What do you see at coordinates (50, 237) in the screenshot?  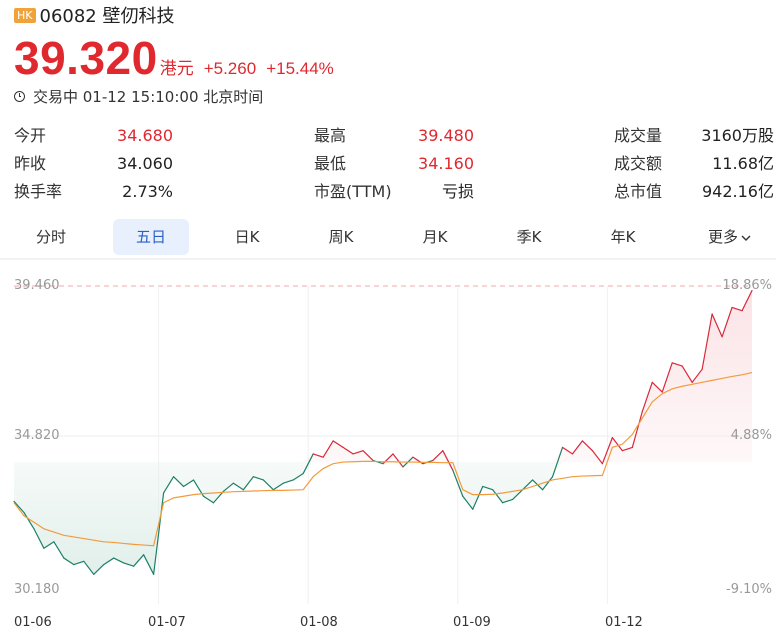 I see `tab-intraday: 分时` at bounding box center [50, 237].